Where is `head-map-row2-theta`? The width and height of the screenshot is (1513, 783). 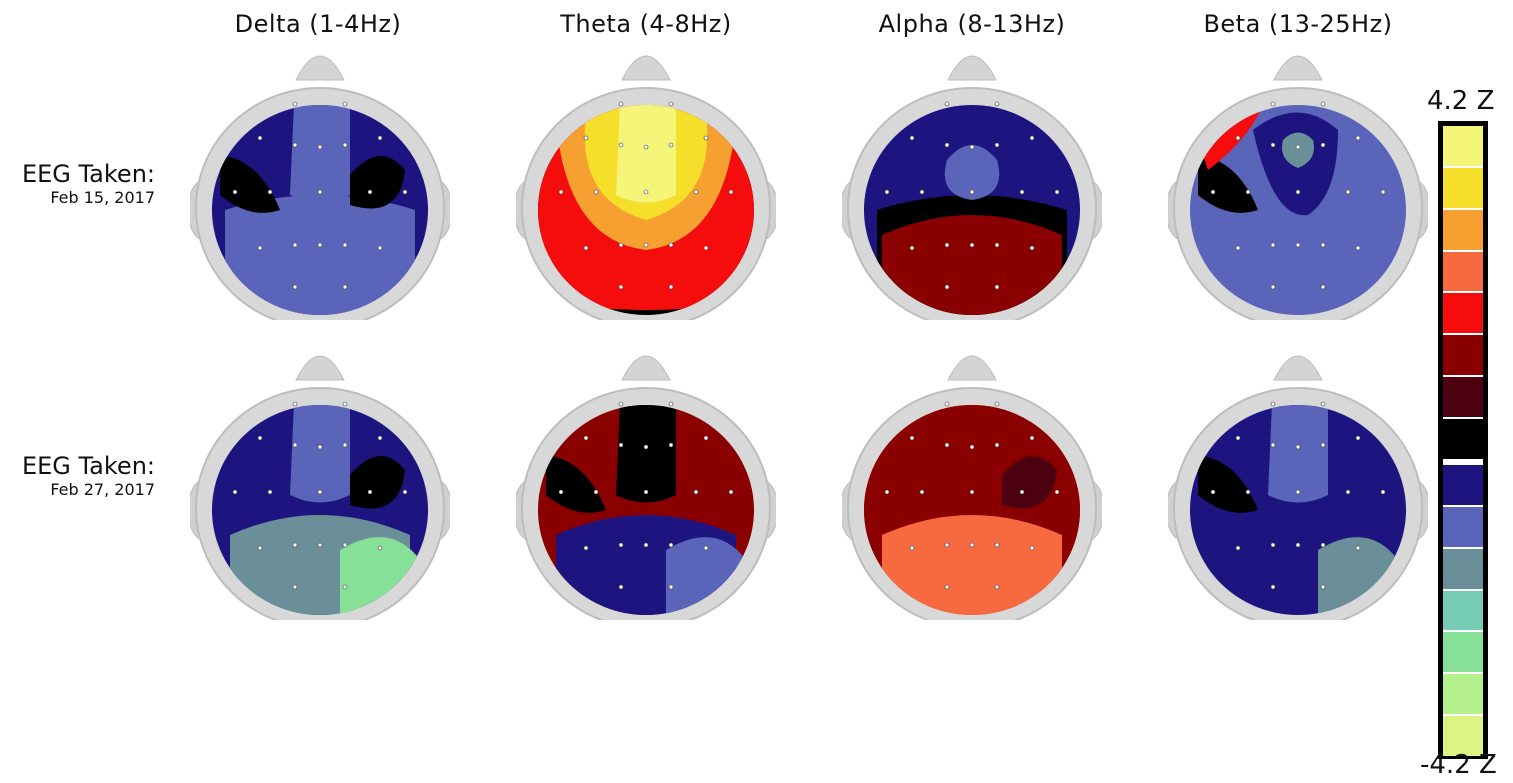 head-map-row2-theta is located at coordinates (646, 470).